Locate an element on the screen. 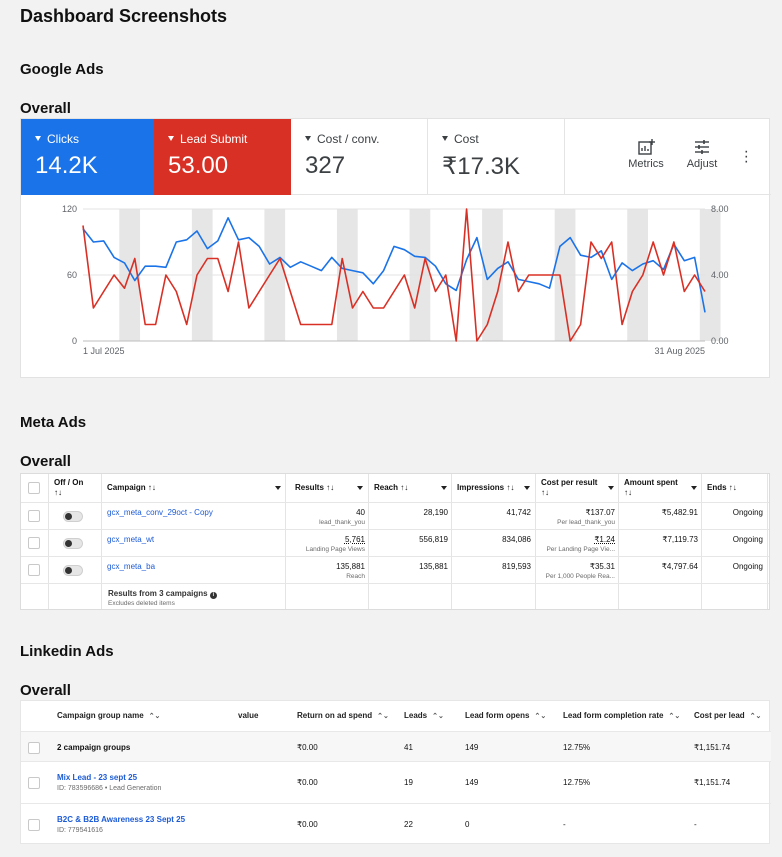  chart-series is located at coordinates (394, 275).